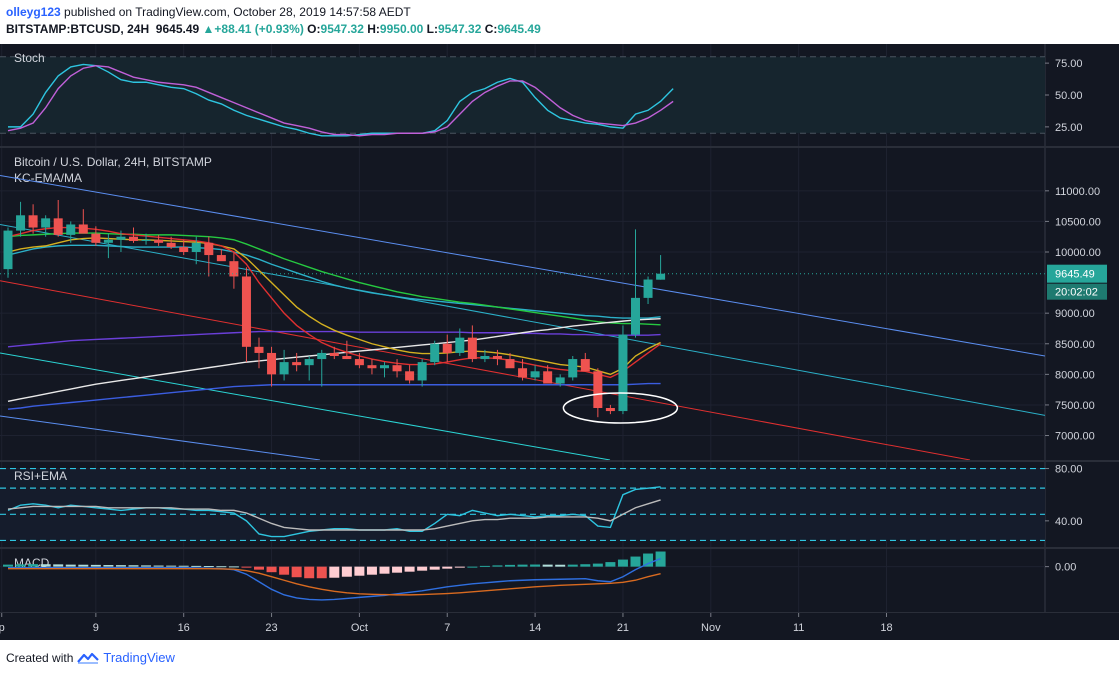 The width and height of the screenshot is (1119, 675). I want to click on y-tick-label: 9000.00, so click(1075, 314).